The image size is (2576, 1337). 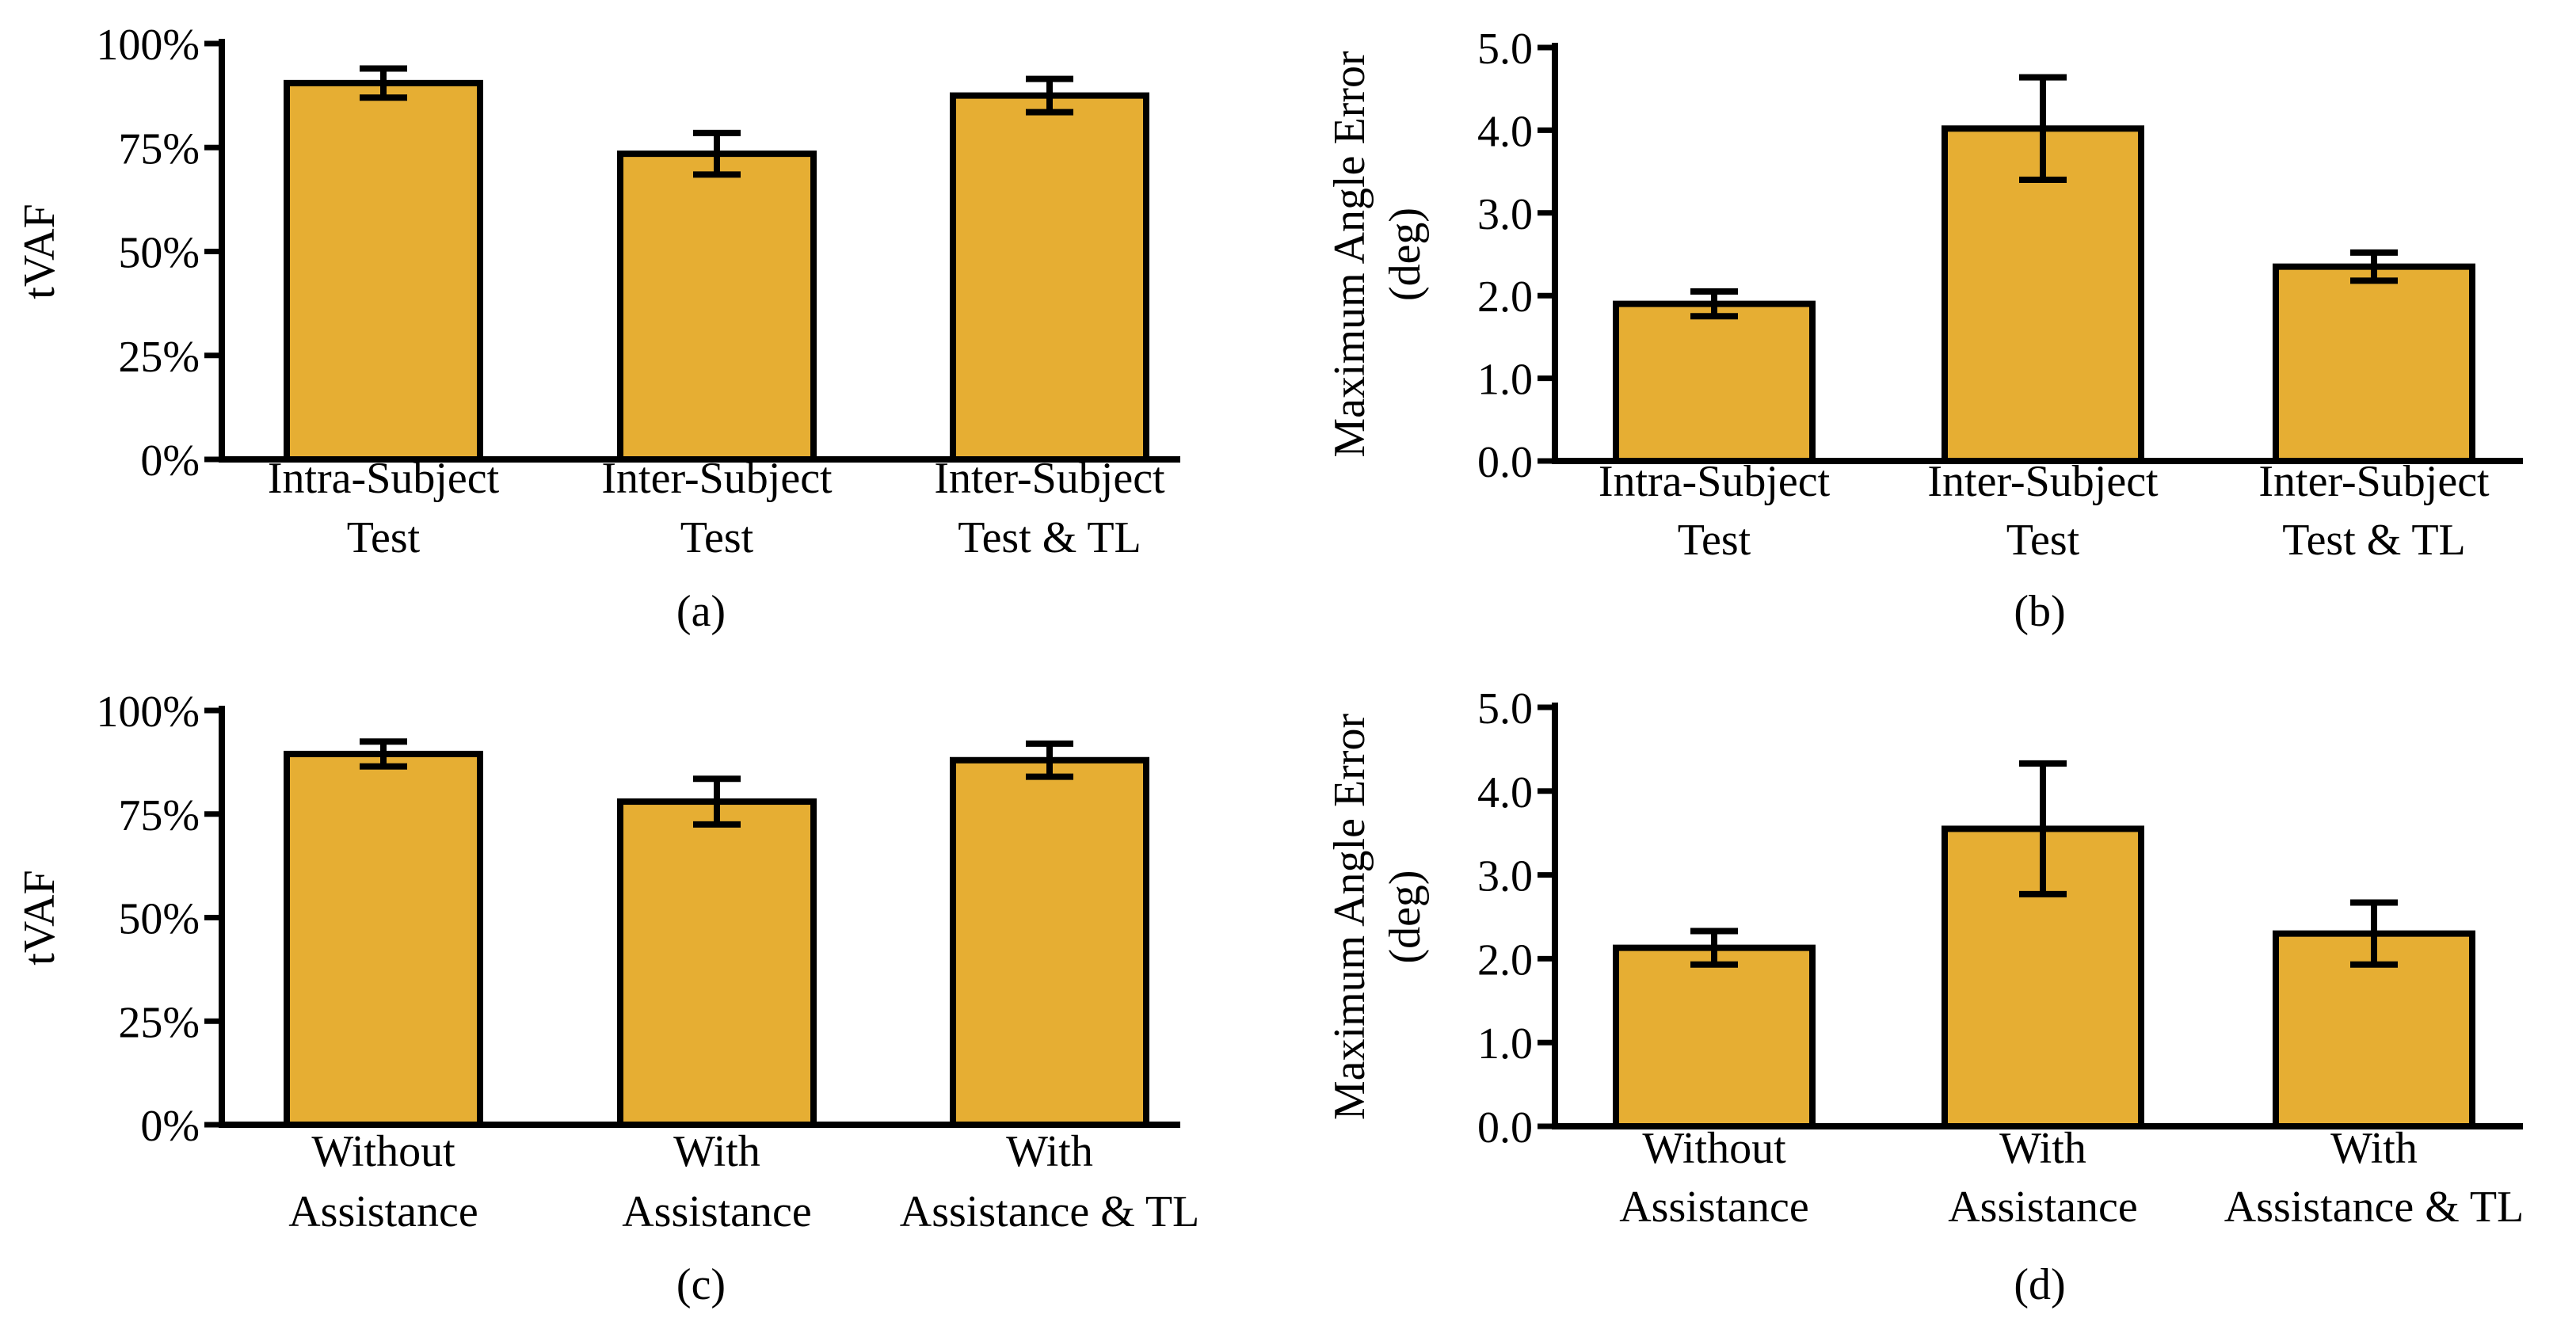 What do you see at coordinates (701, 611) in the screenshot?
I see `panel-label: (a)` at bounding box center [701, 611].